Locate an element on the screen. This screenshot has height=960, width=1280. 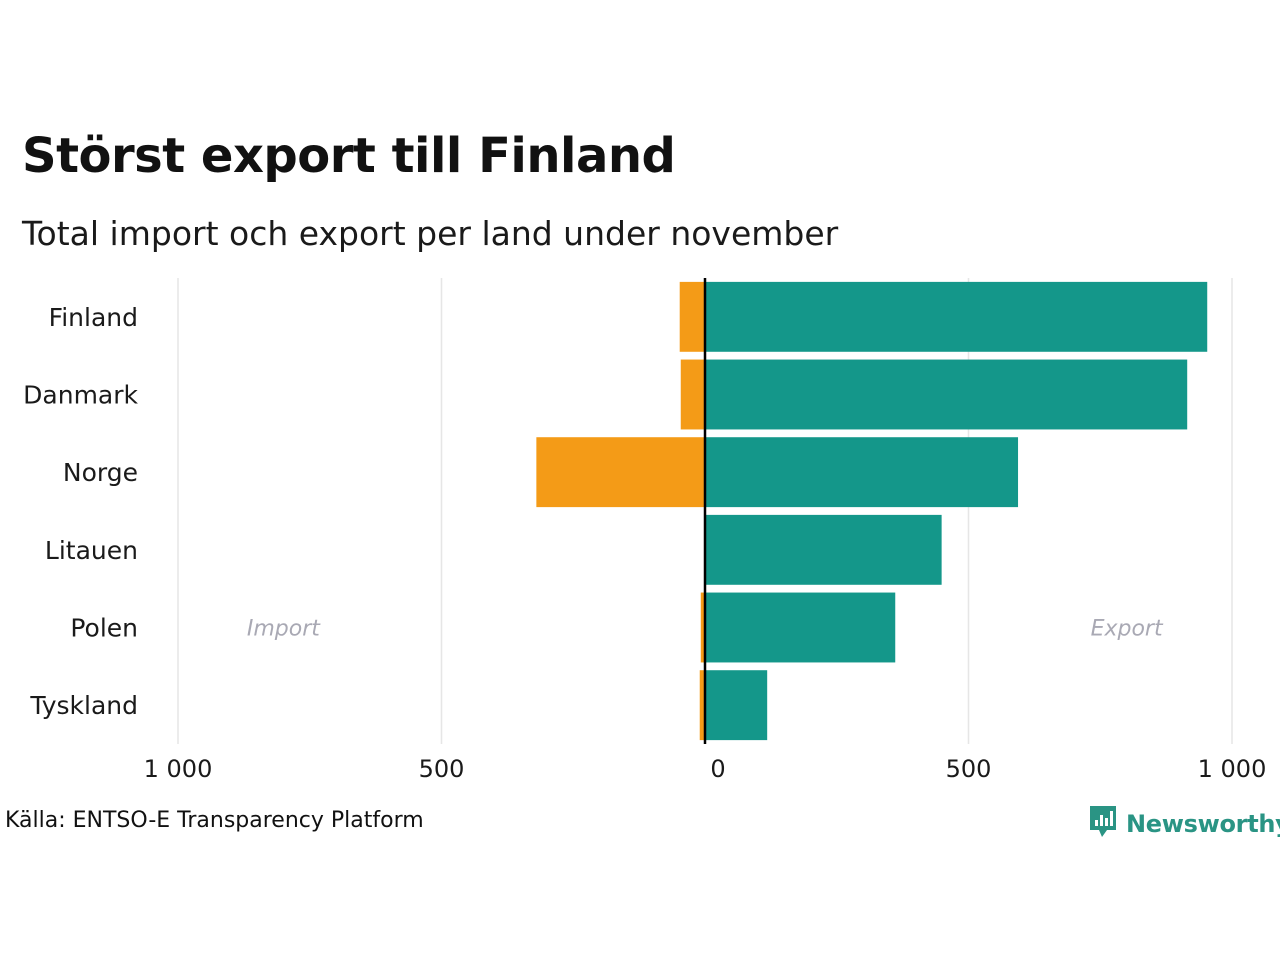
category-label: Norge is located at coordinates (100, 472).